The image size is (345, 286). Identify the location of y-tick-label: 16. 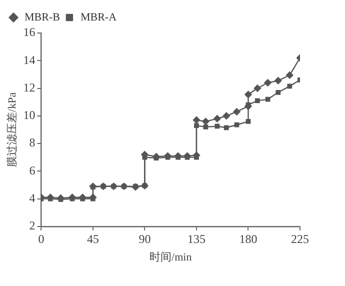
(29, 32).